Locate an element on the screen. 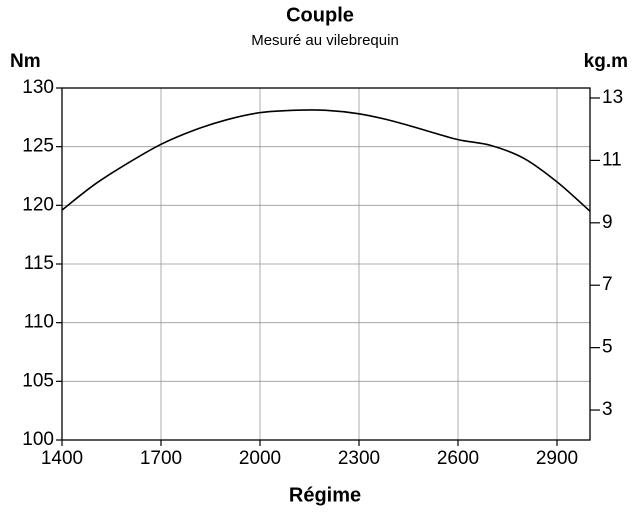 This screenshot has height=516, width=635. y2-tick-label: 11 is located at coordinates (612, 159).